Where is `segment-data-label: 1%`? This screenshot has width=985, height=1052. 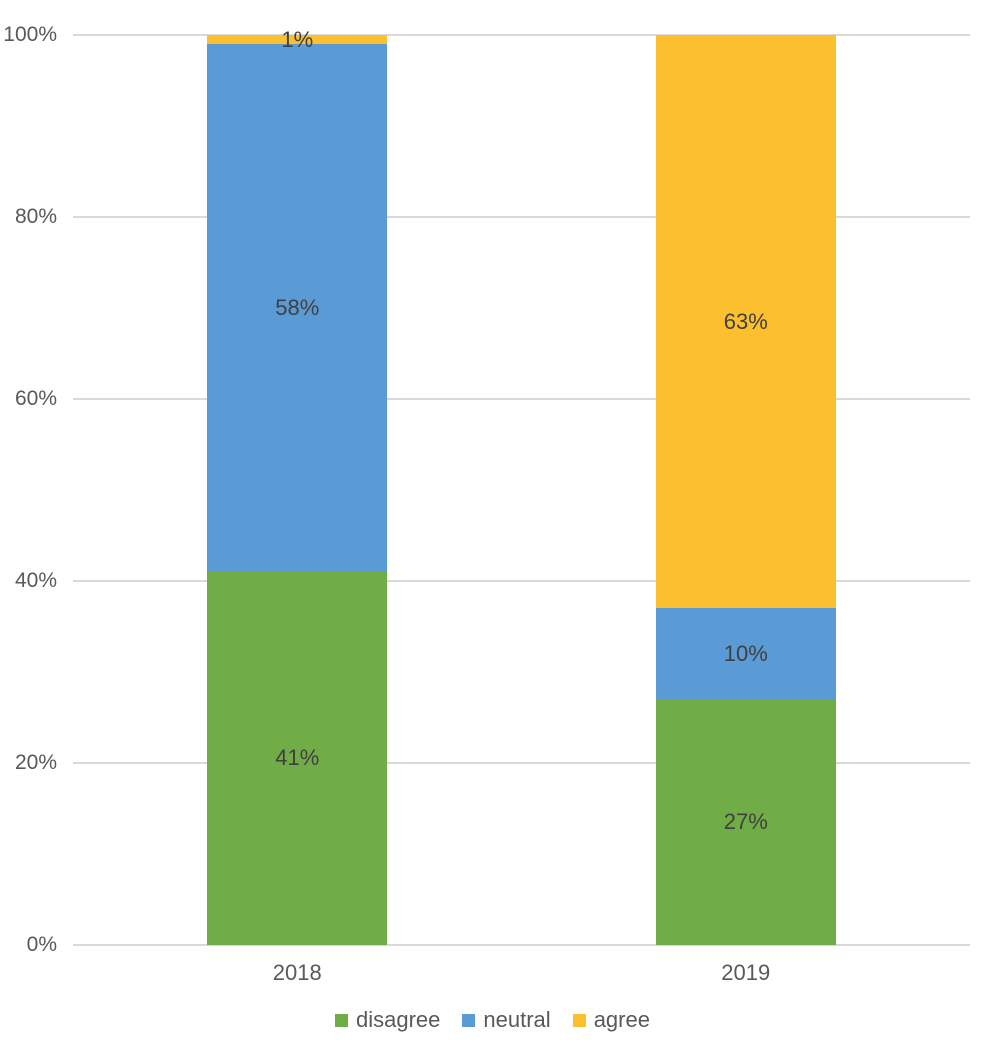
segment-data-label: 1% is located at coordinates (297, 39).